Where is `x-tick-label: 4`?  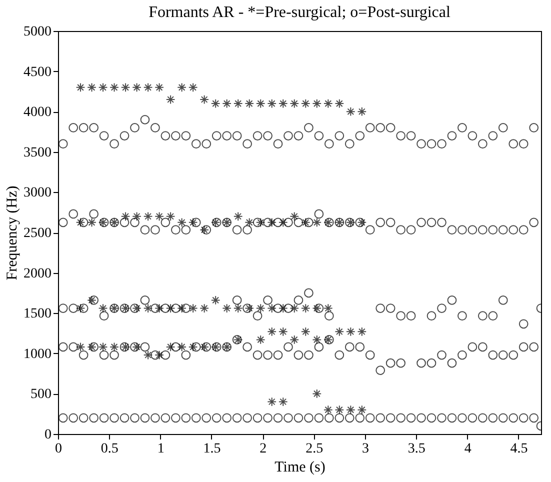 x-tick-label: 4 is located at coordinates (468, 449).